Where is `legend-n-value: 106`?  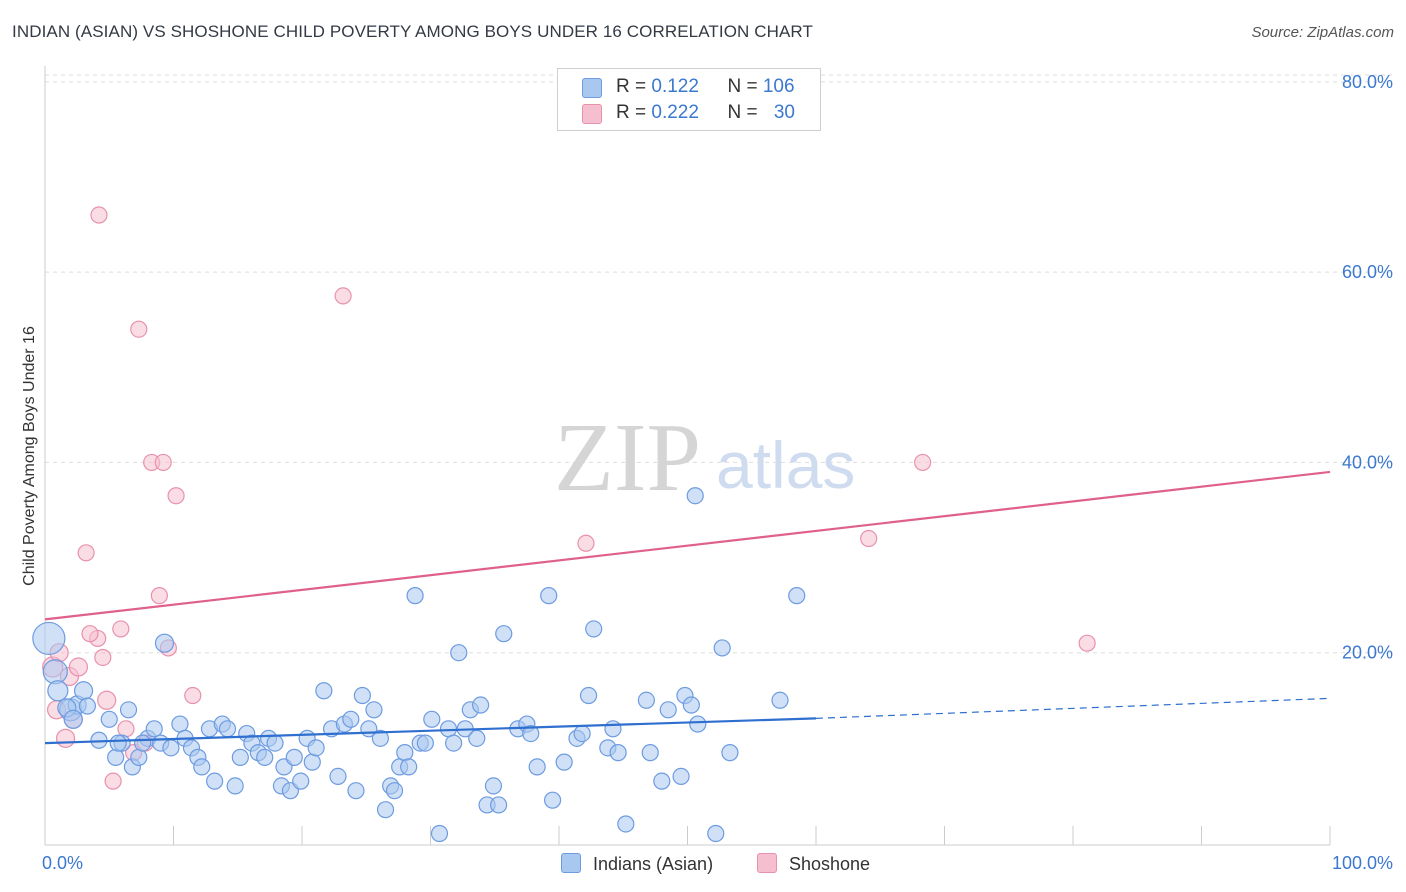 legend-n-value: 106 is located at coordinates (778, 86).